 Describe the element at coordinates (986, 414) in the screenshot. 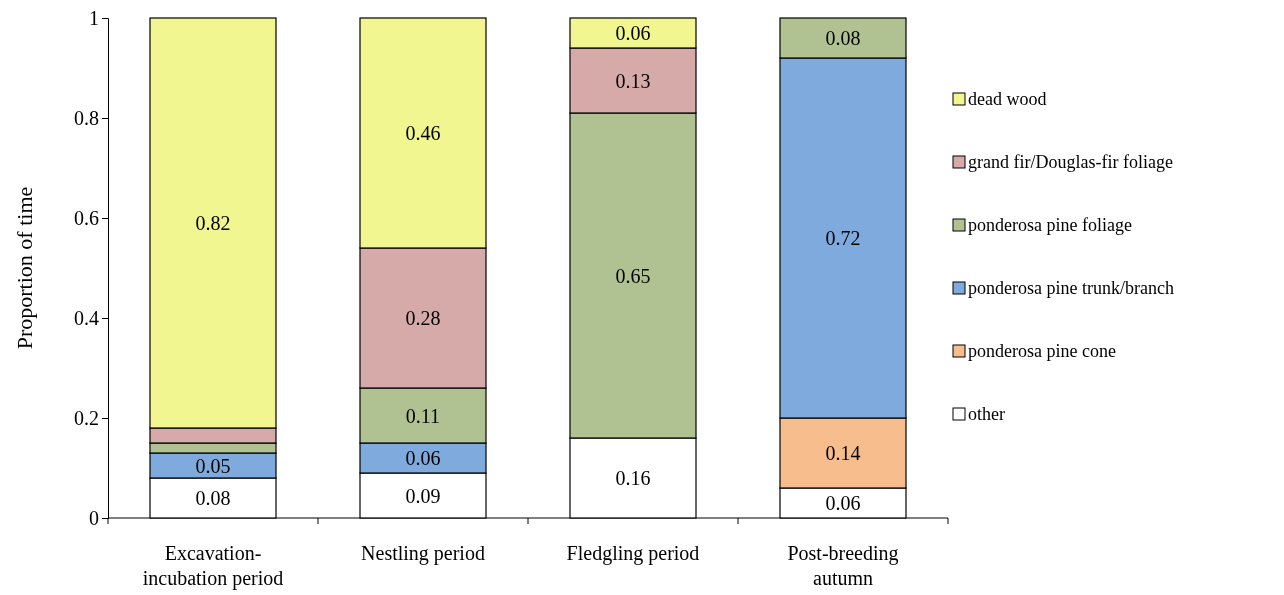

I see `legend-label: other` at that location.